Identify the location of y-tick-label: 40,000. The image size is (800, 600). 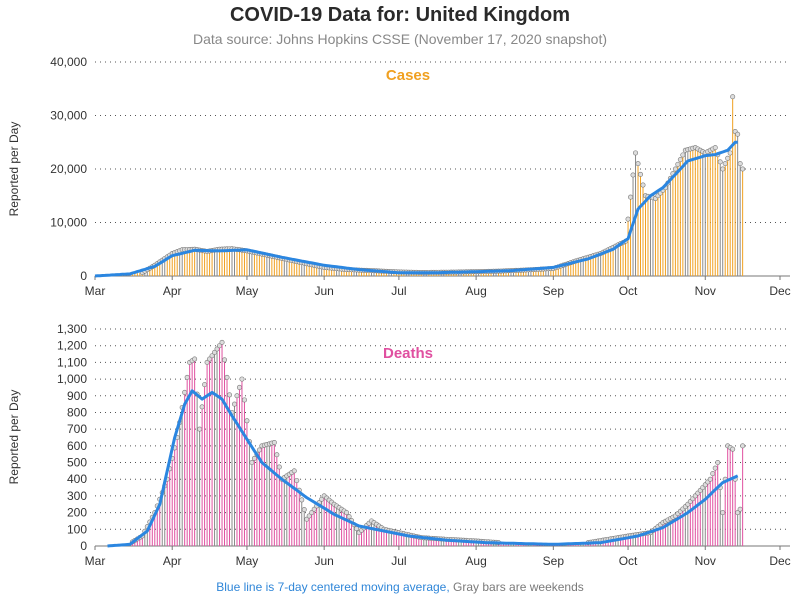
(68, 62).